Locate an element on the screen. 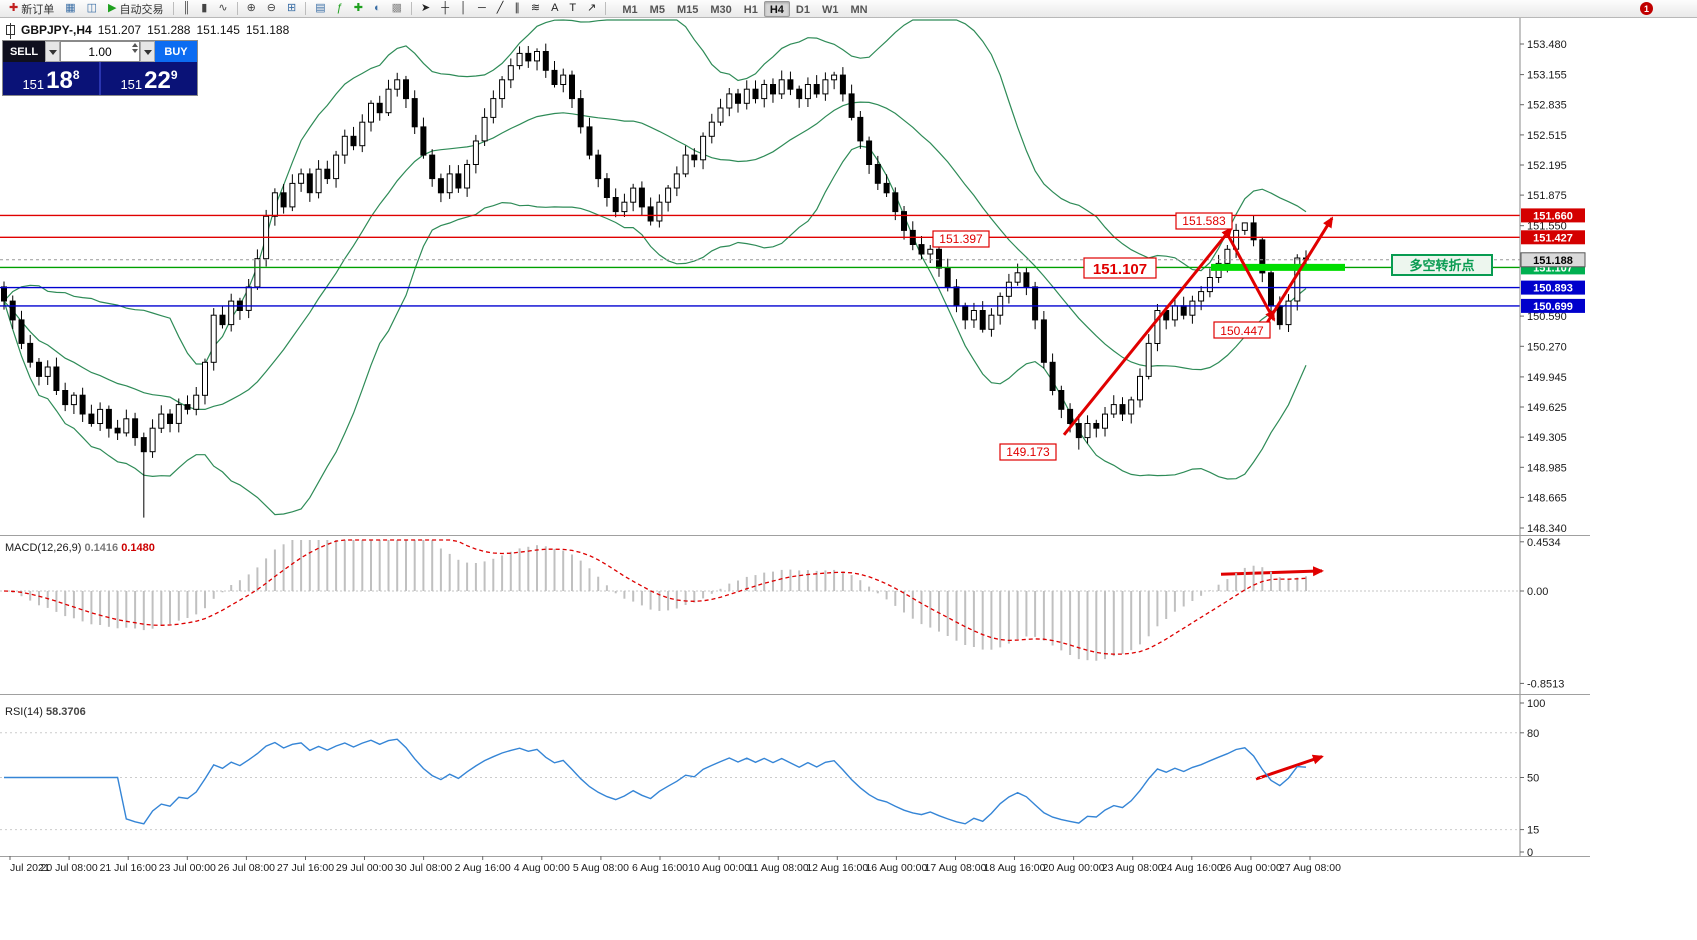 Image resolution: width=1697 pixels, height=940 pixels. annotation-label: 149.173 is located at coordinates (1028, 452).